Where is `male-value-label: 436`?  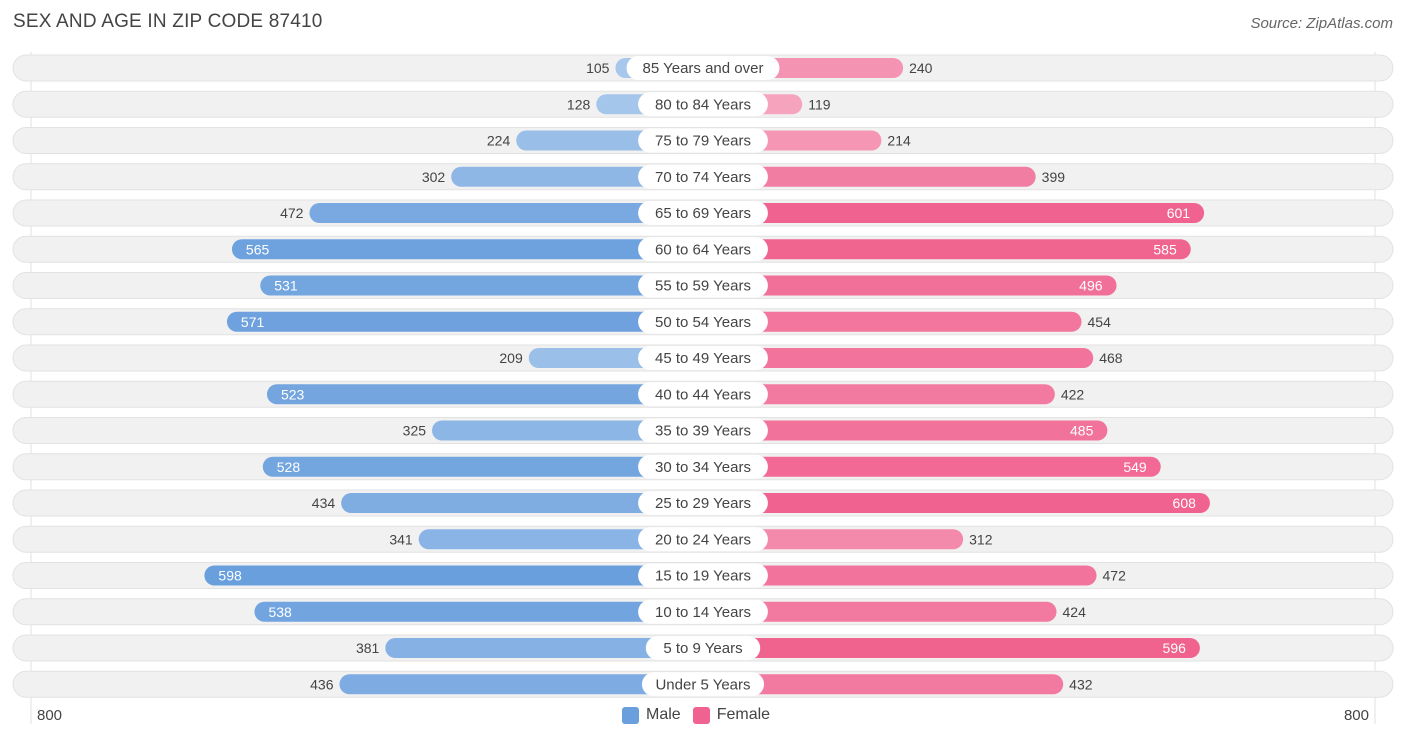 male-value-label: 436 is located at coordinates (322, 684).